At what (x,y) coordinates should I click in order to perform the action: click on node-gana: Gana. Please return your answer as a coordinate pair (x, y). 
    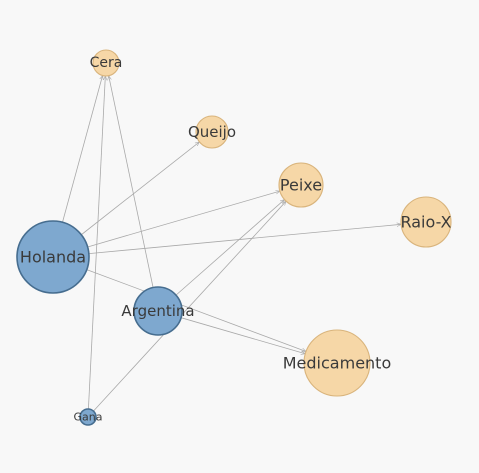
    Looking at the image, I should click on (88, 417).